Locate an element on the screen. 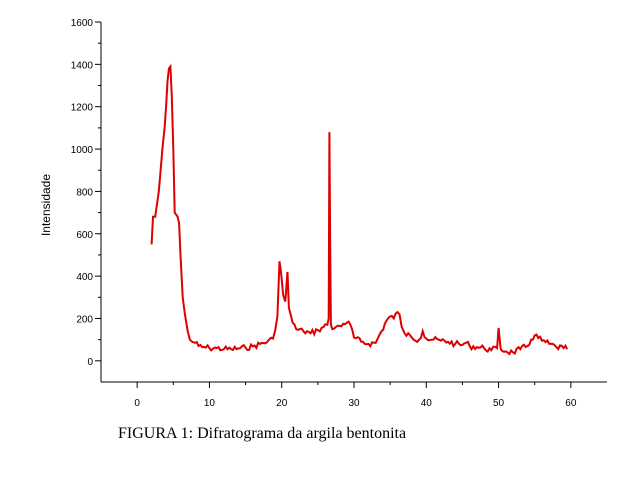 This screenshot has width=640, height=480. y-axis-label: Intensidade is located at coordinates (46, 205).